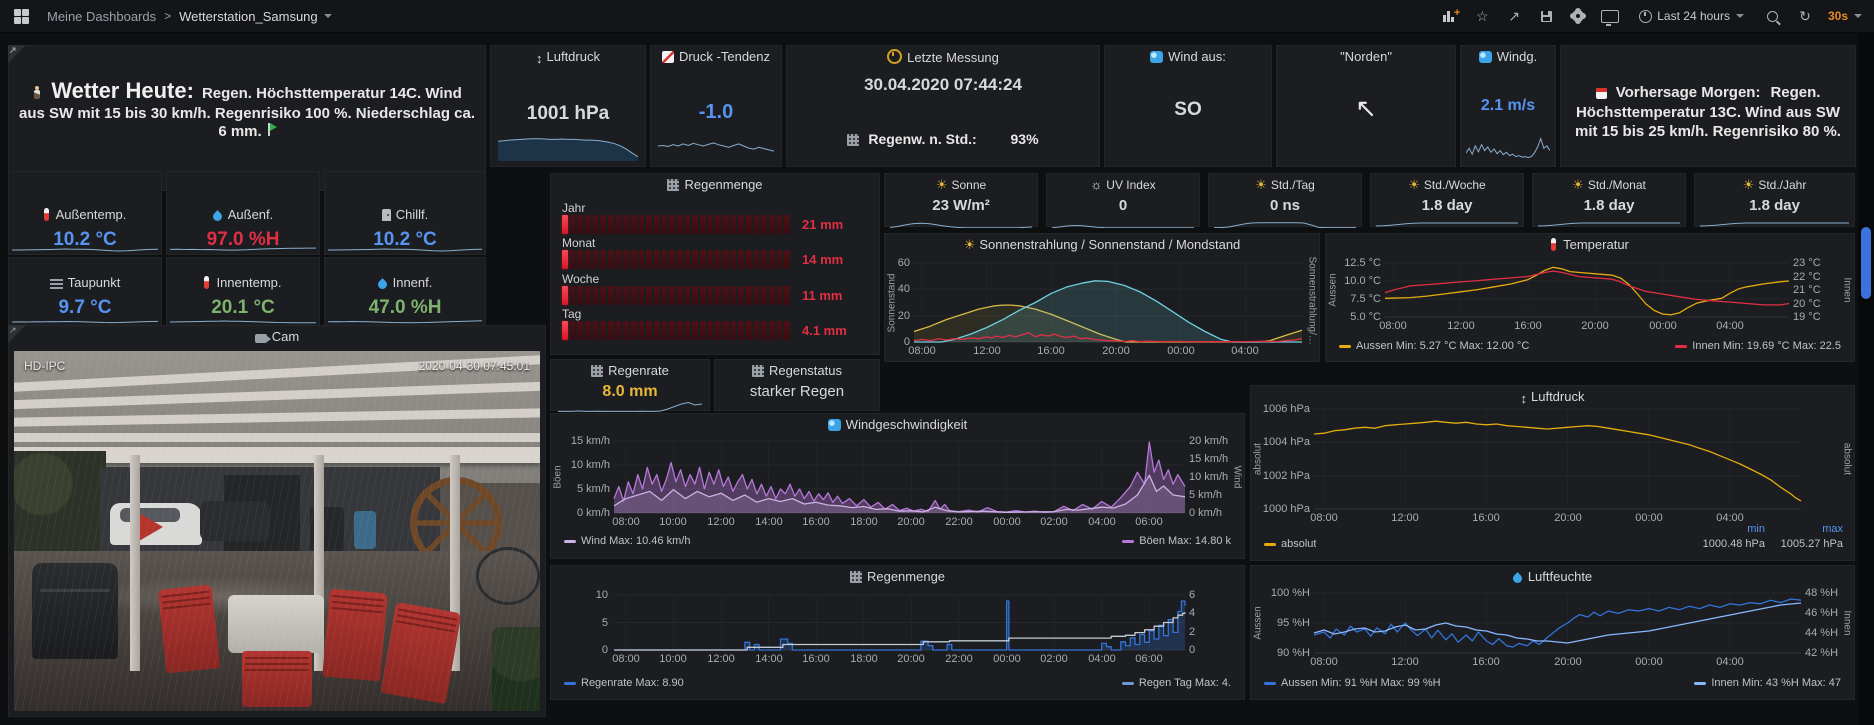  Describe the element at coordinates (1609, 184) in the screenshot. I see `panel-title: ☀ Std./Monat` at that location.